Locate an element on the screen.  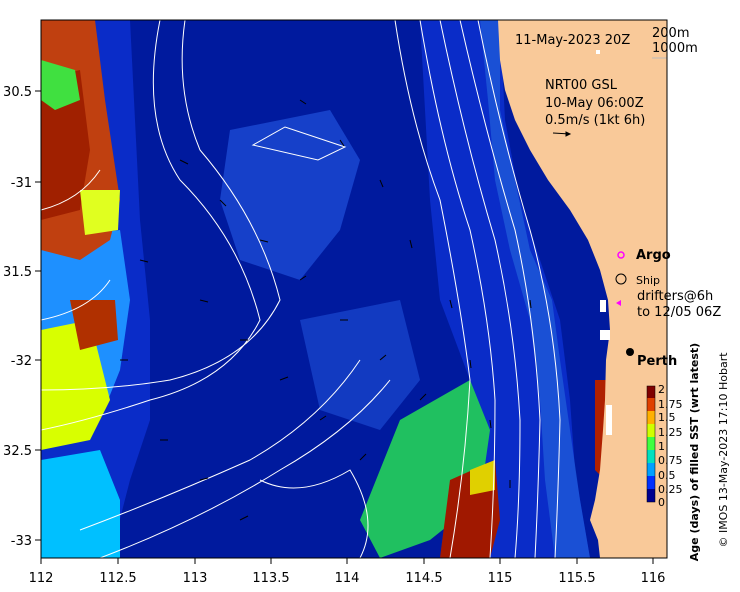
contour-legend-200m: 200m is located at coordinates (670, 33).